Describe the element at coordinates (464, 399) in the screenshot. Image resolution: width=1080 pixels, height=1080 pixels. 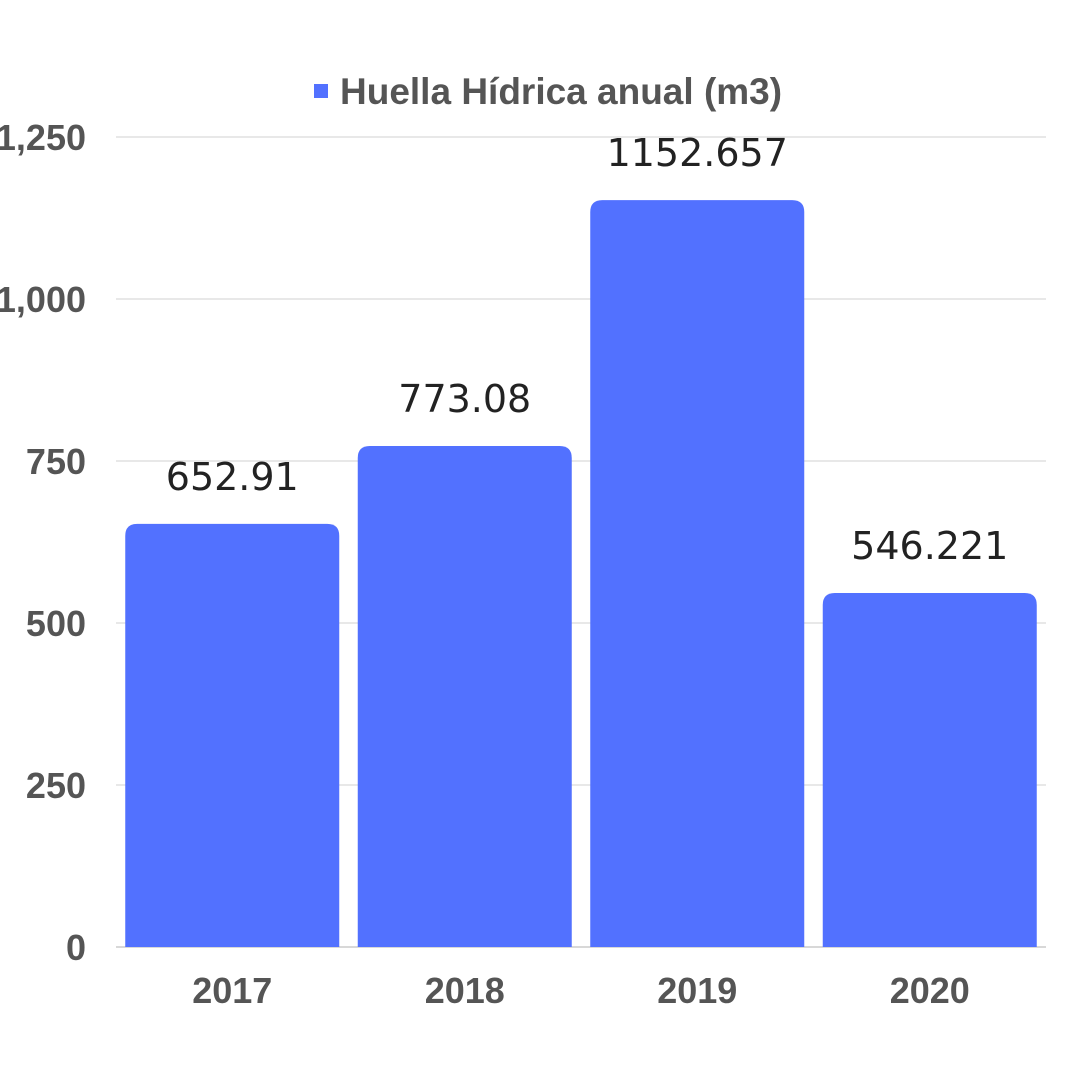
I see `data-label: 773.08` at that location.